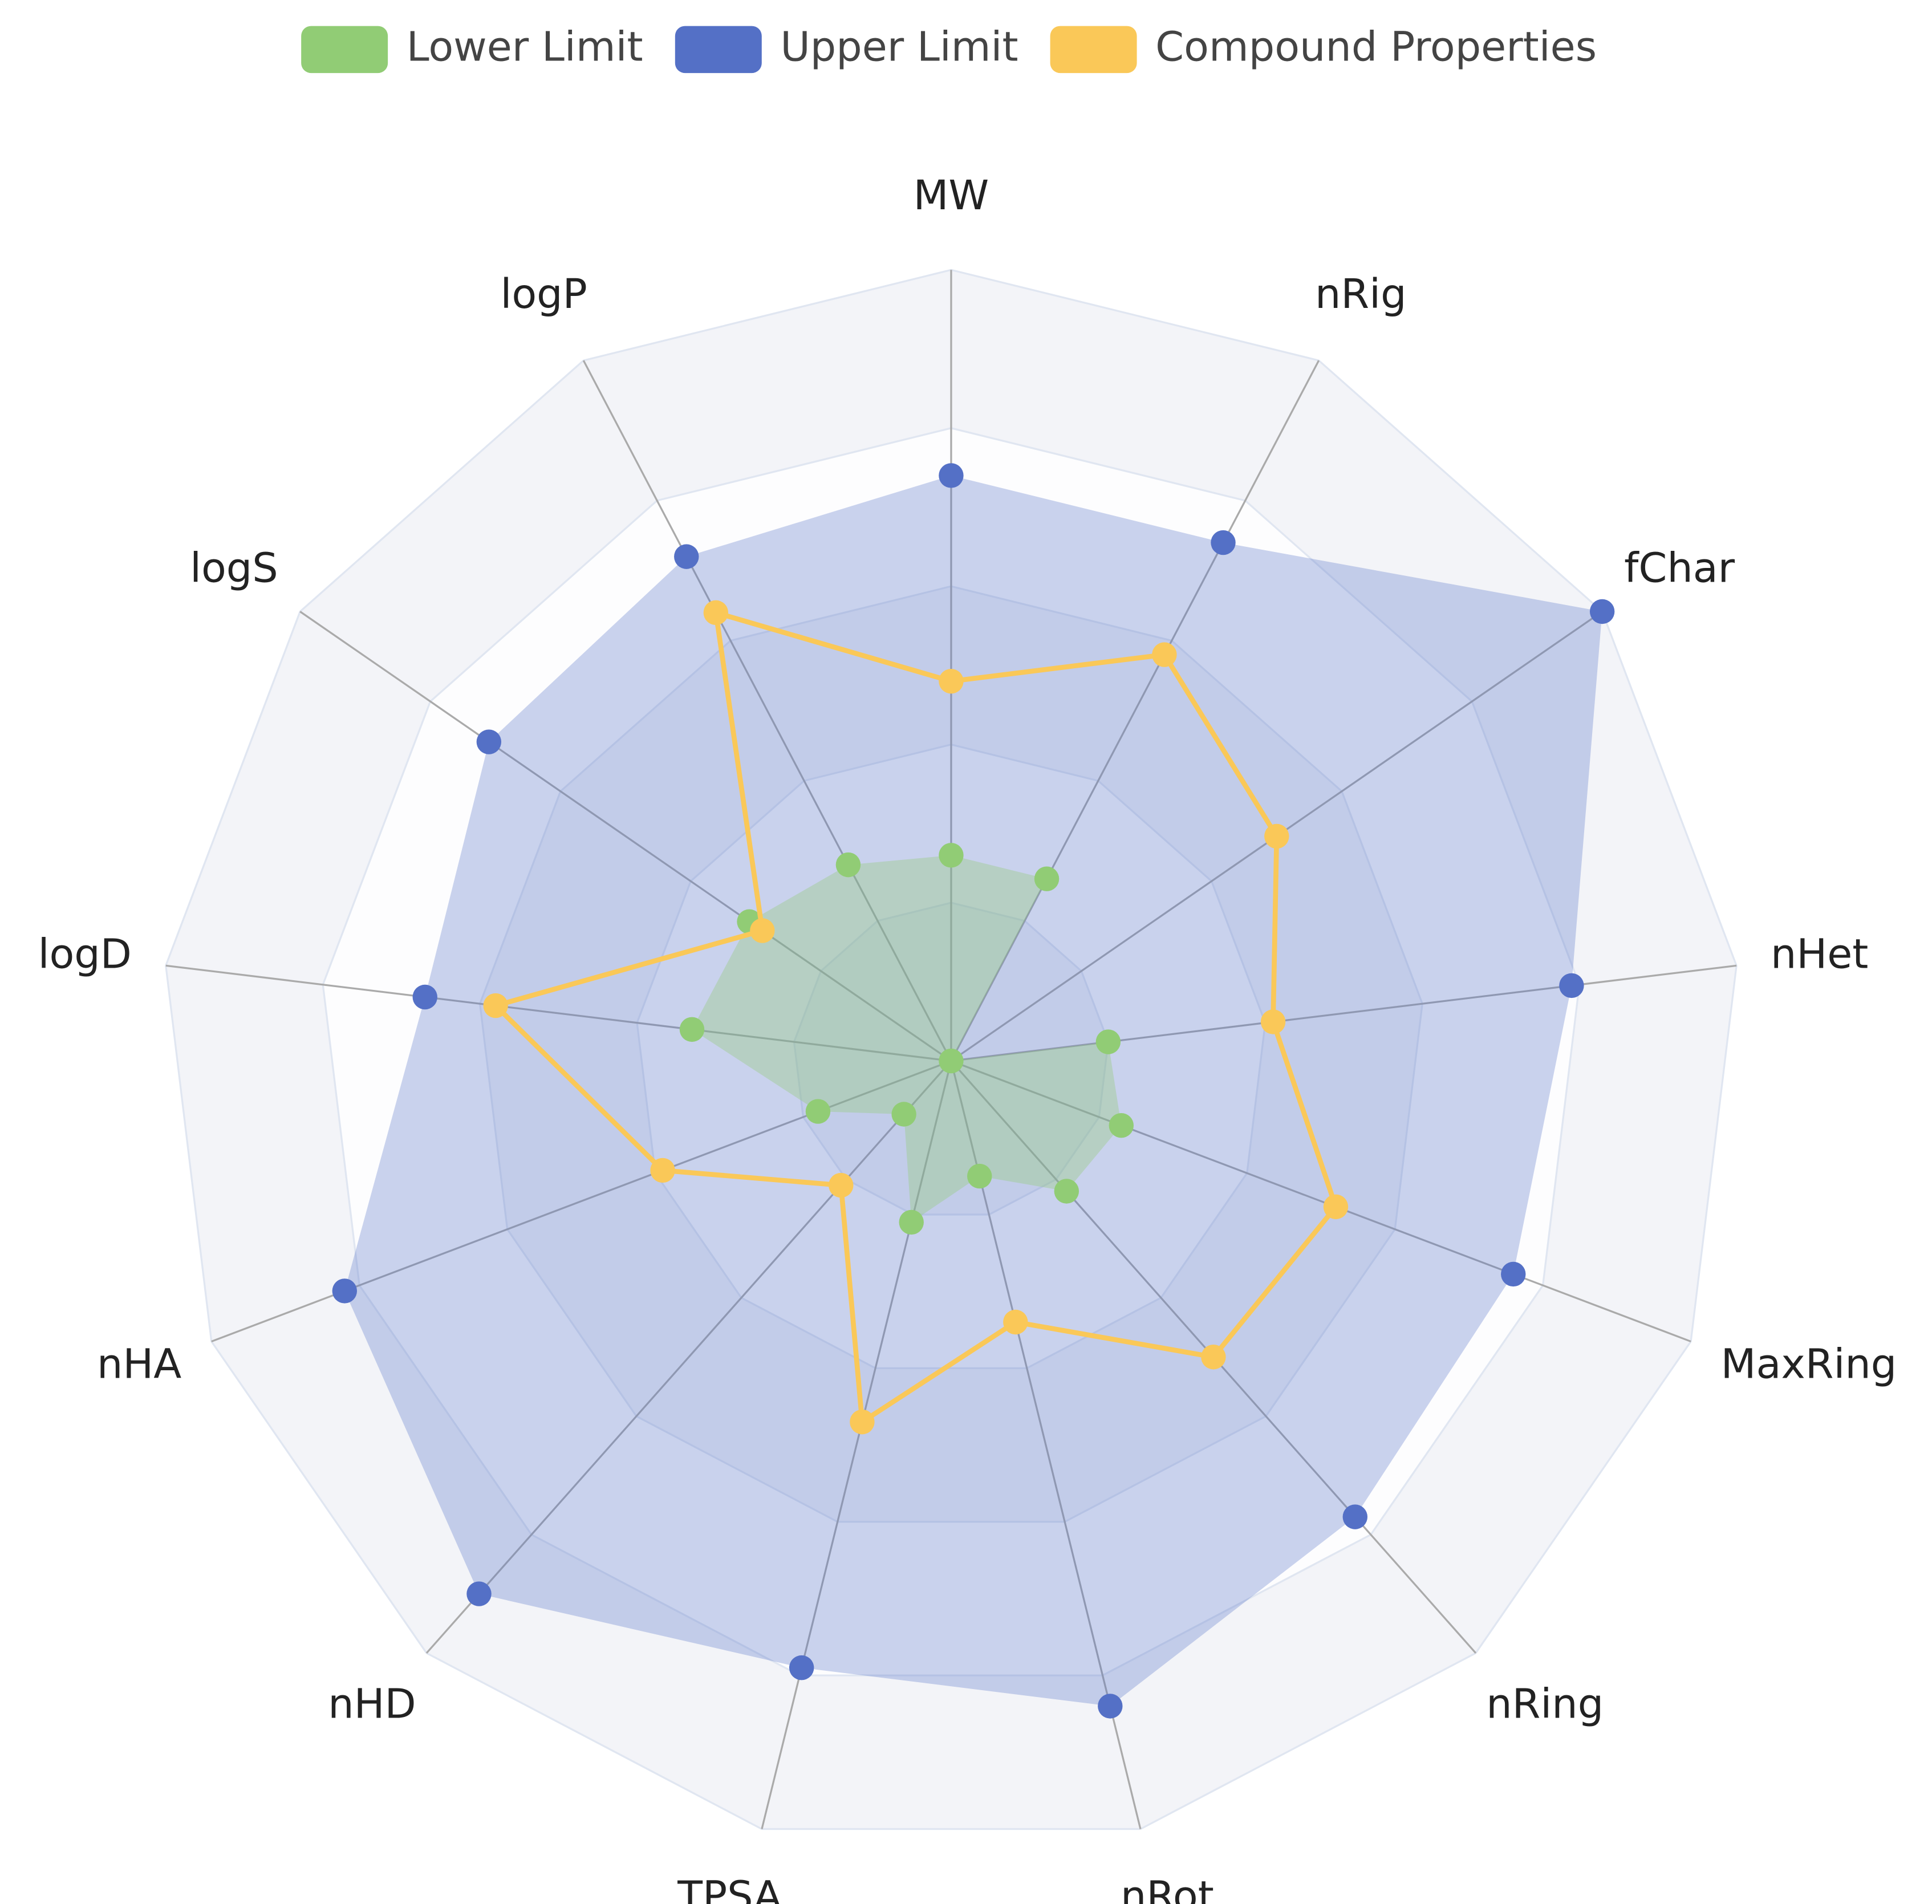 Image resolution: width=1932 pixels, height=1904 pixels. I want to click on axis-label: nRot, so click(1167, 1888).